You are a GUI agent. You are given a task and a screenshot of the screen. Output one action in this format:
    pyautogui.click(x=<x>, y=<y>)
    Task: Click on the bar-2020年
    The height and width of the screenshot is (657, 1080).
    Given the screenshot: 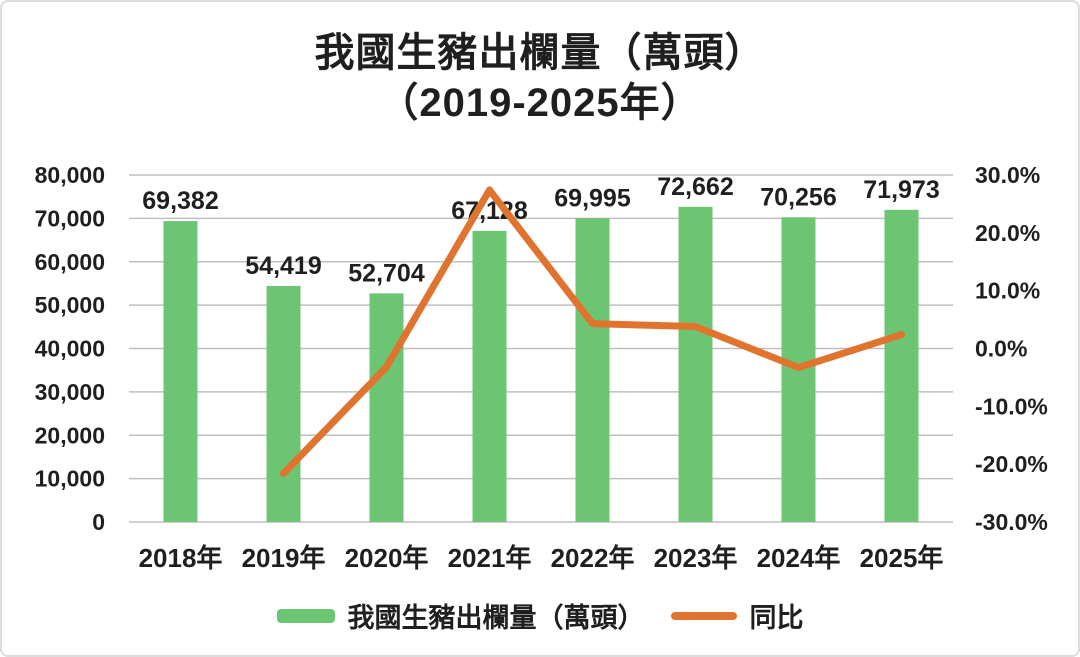 What is the action you would take?
    pyautogui.click(x=386, y=407)
    